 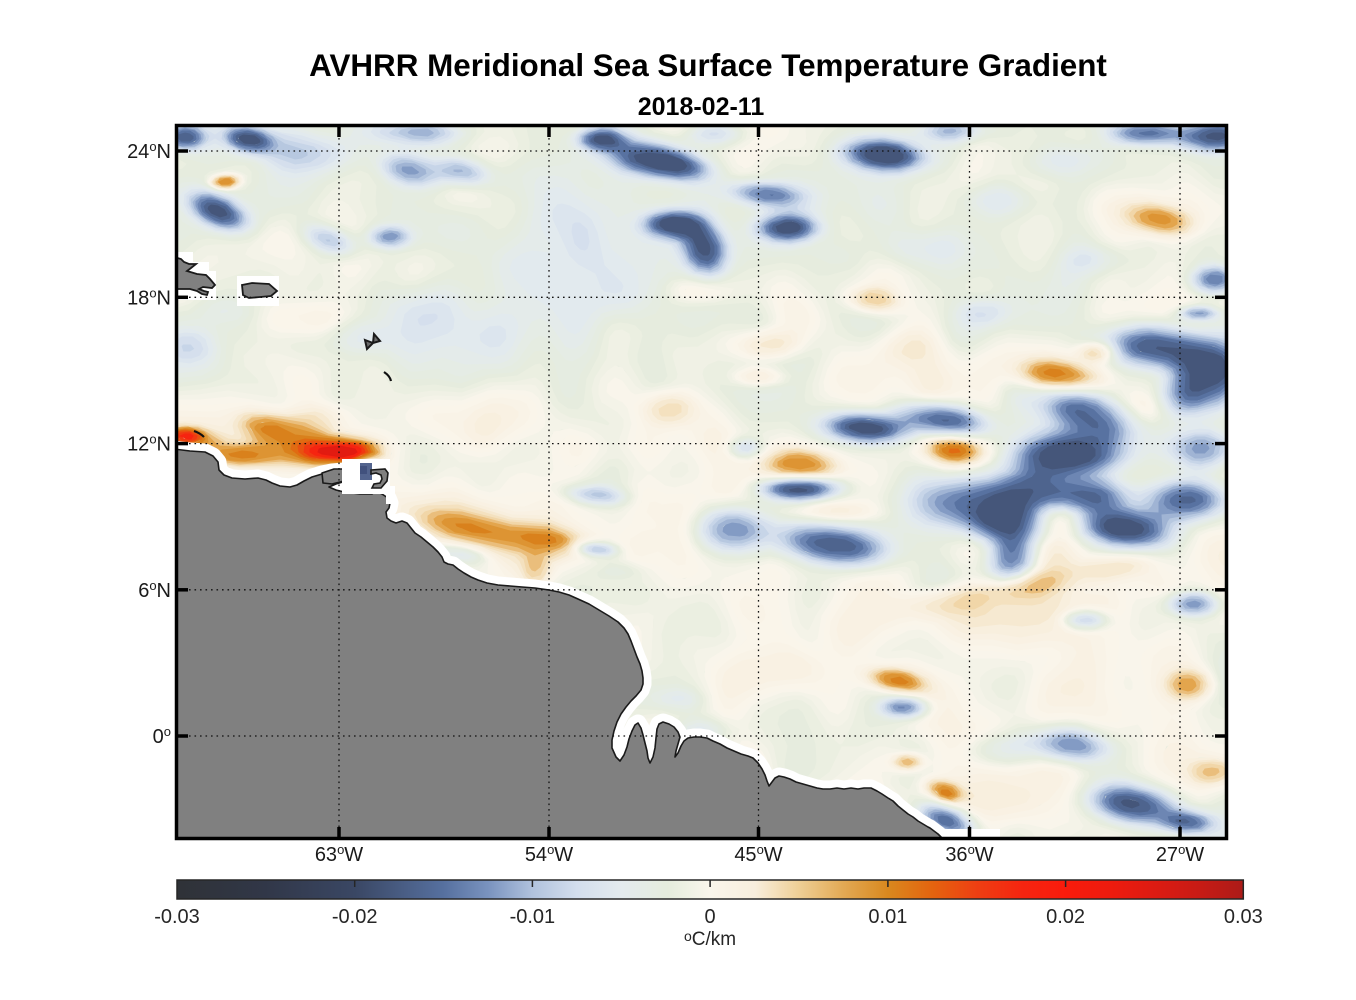 I want to click on svg-text: 45oW, so click(x=758, y=854).